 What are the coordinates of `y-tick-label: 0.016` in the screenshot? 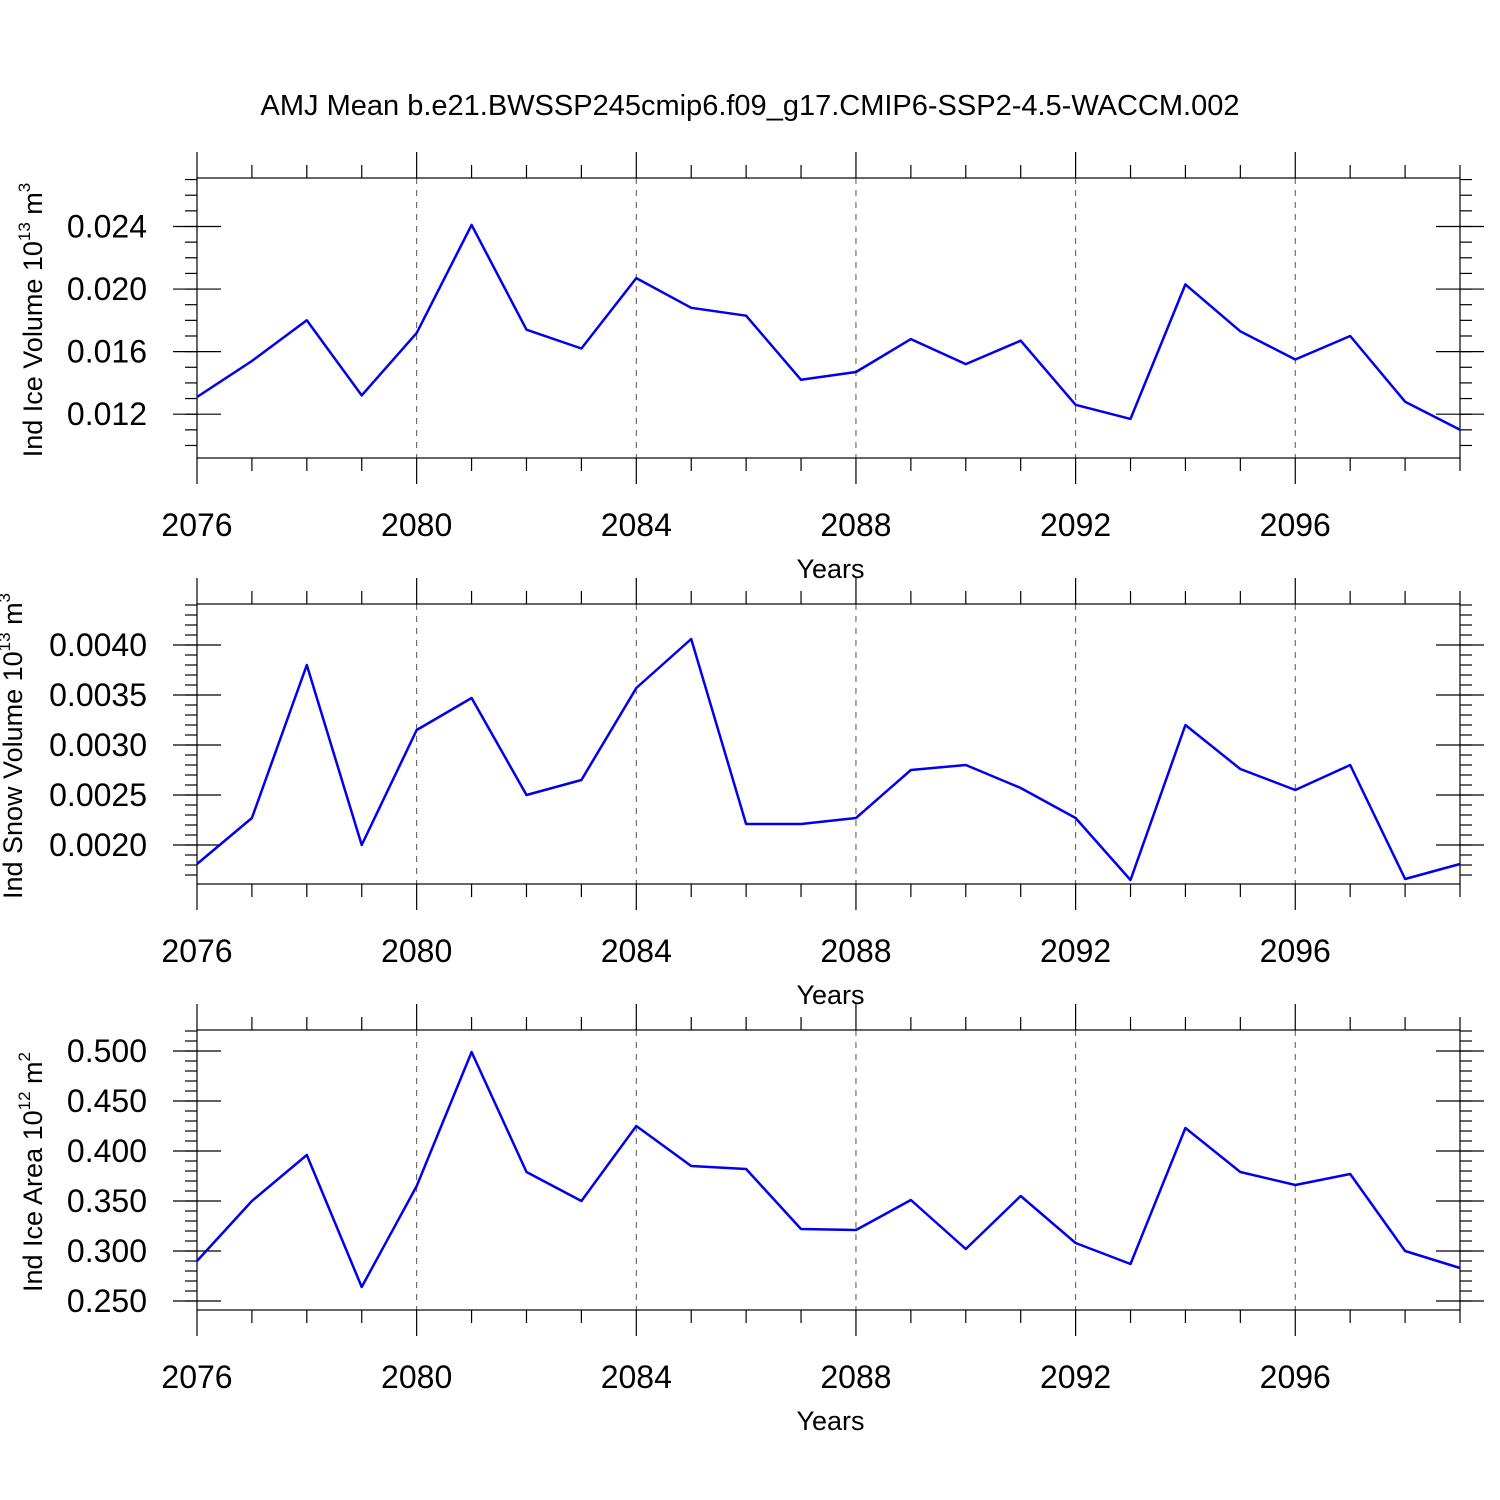 It's located at (107, 352).